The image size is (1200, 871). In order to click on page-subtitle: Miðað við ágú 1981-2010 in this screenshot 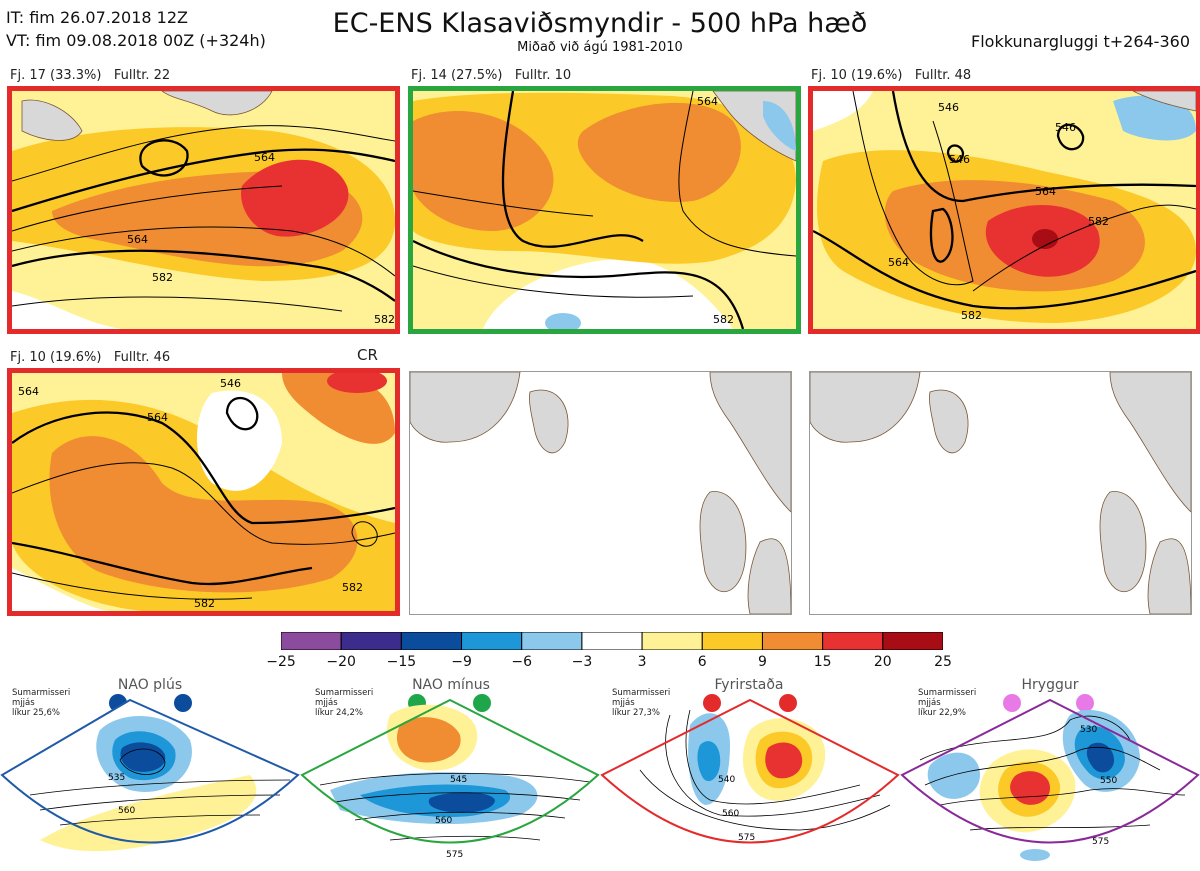, I will do `click(600, 47)`.